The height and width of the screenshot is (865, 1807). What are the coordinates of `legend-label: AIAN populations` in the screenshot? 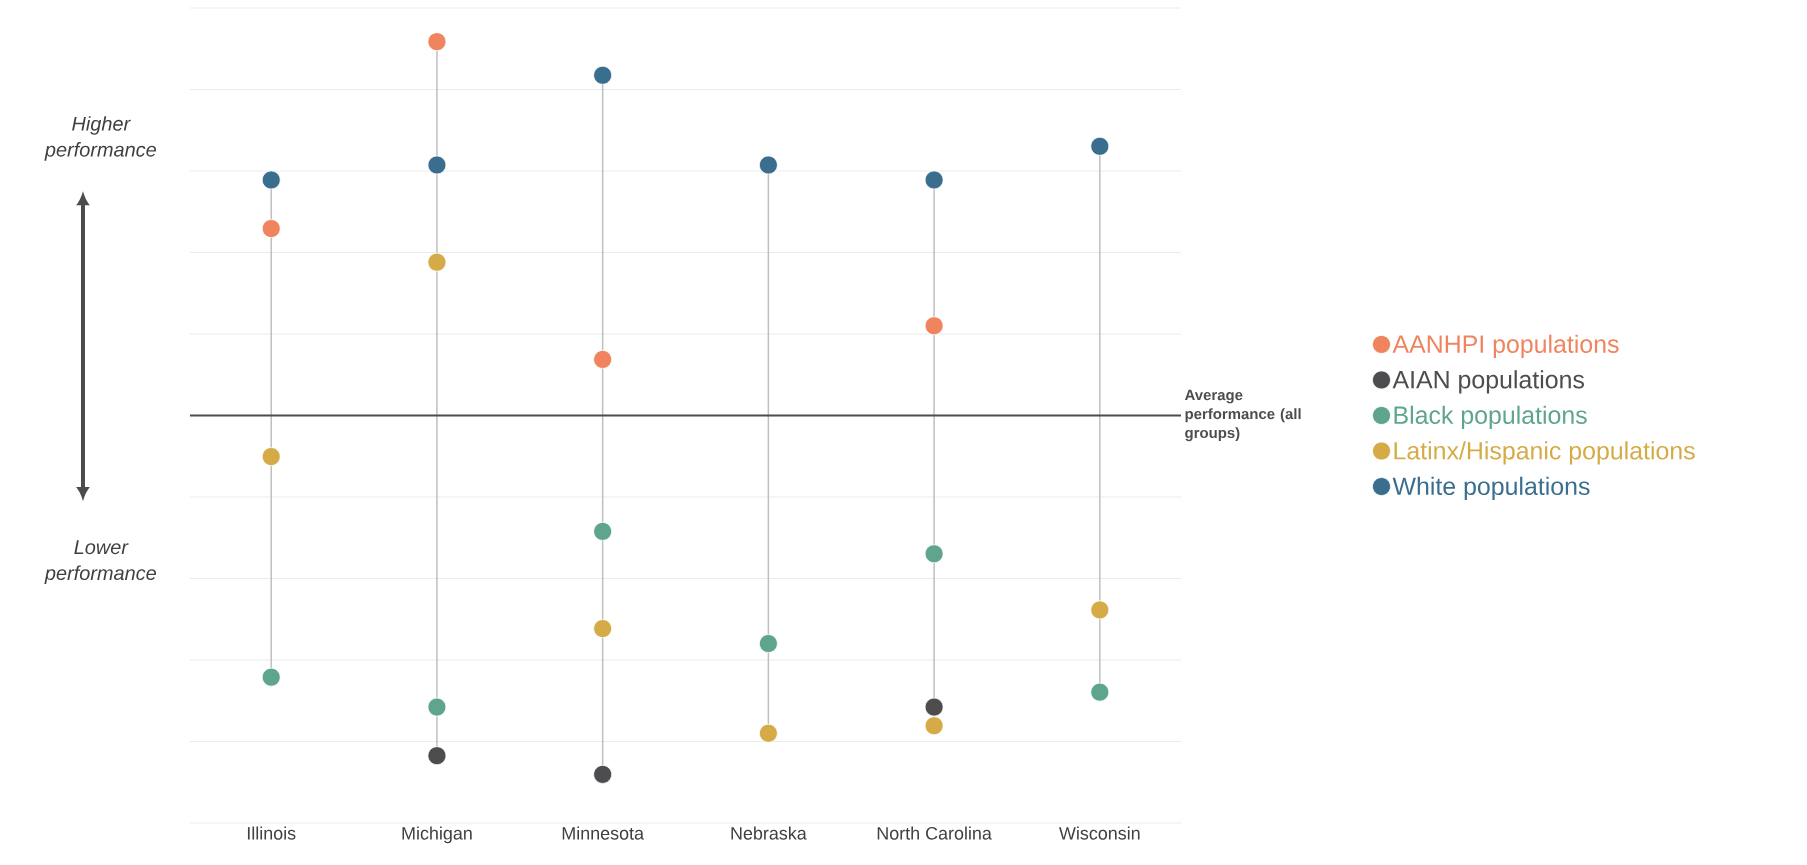 It's located at (1488, 382).